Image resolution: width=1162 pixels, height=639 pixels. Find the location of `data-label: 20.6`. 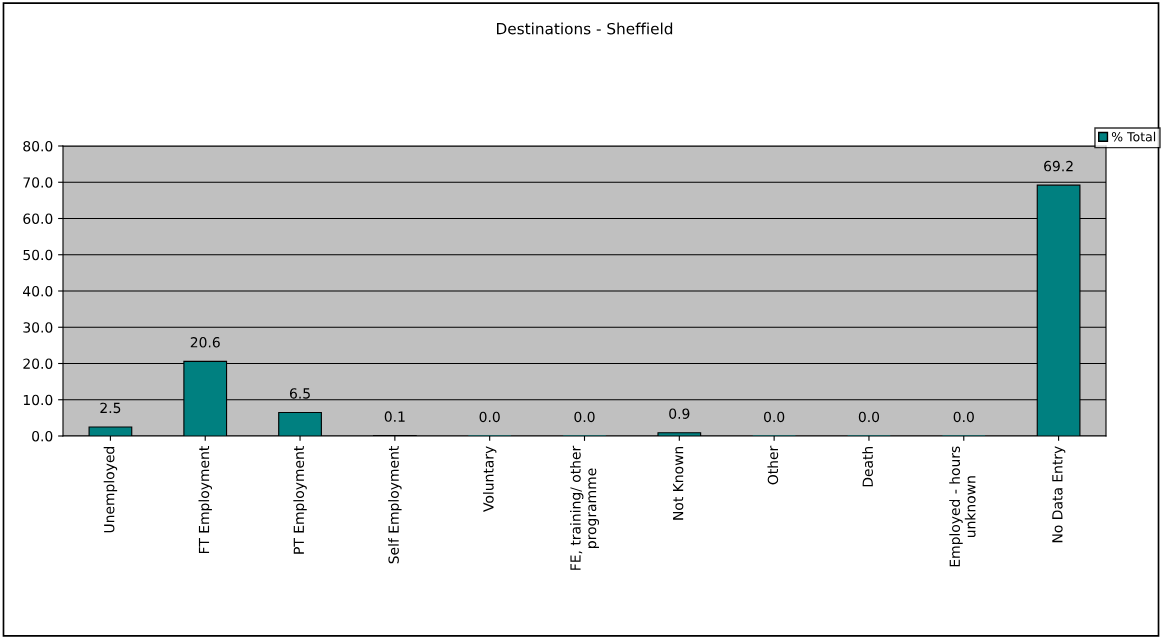

data-label: 20.6 is located at coordinates (205, 342).